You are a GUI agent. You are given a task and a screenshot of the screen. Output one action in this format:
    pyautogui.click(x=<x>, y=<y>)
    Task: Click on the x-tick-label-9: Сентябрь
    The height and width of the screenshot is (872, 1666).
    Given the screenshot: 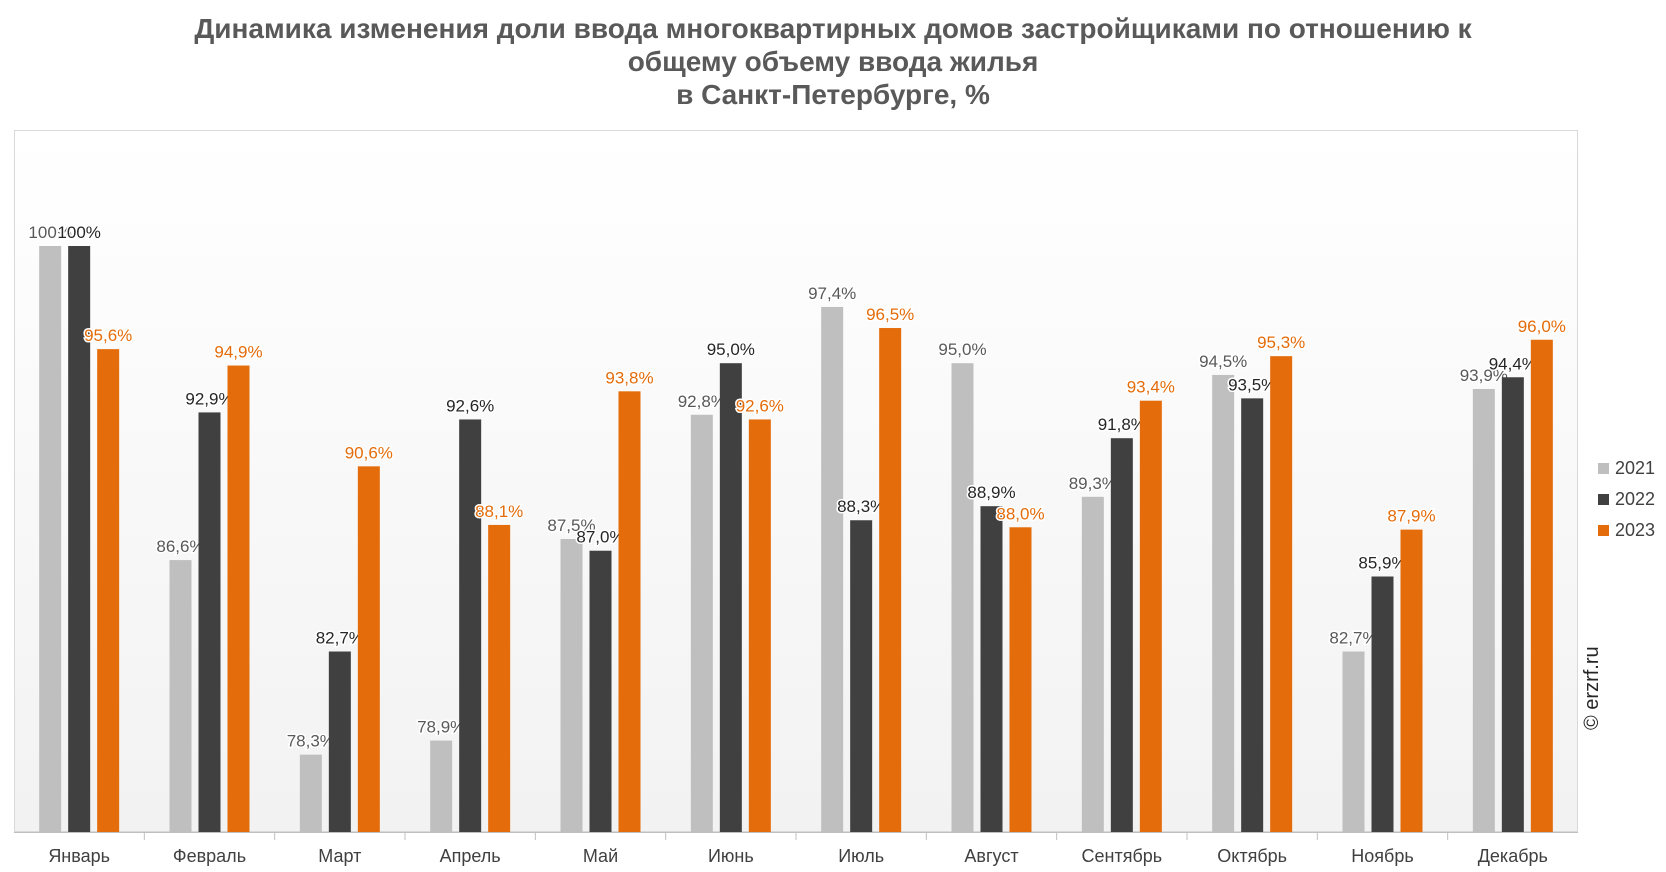 What is the action you would take?
    pyautogui.click(x=1122, y=856)
    